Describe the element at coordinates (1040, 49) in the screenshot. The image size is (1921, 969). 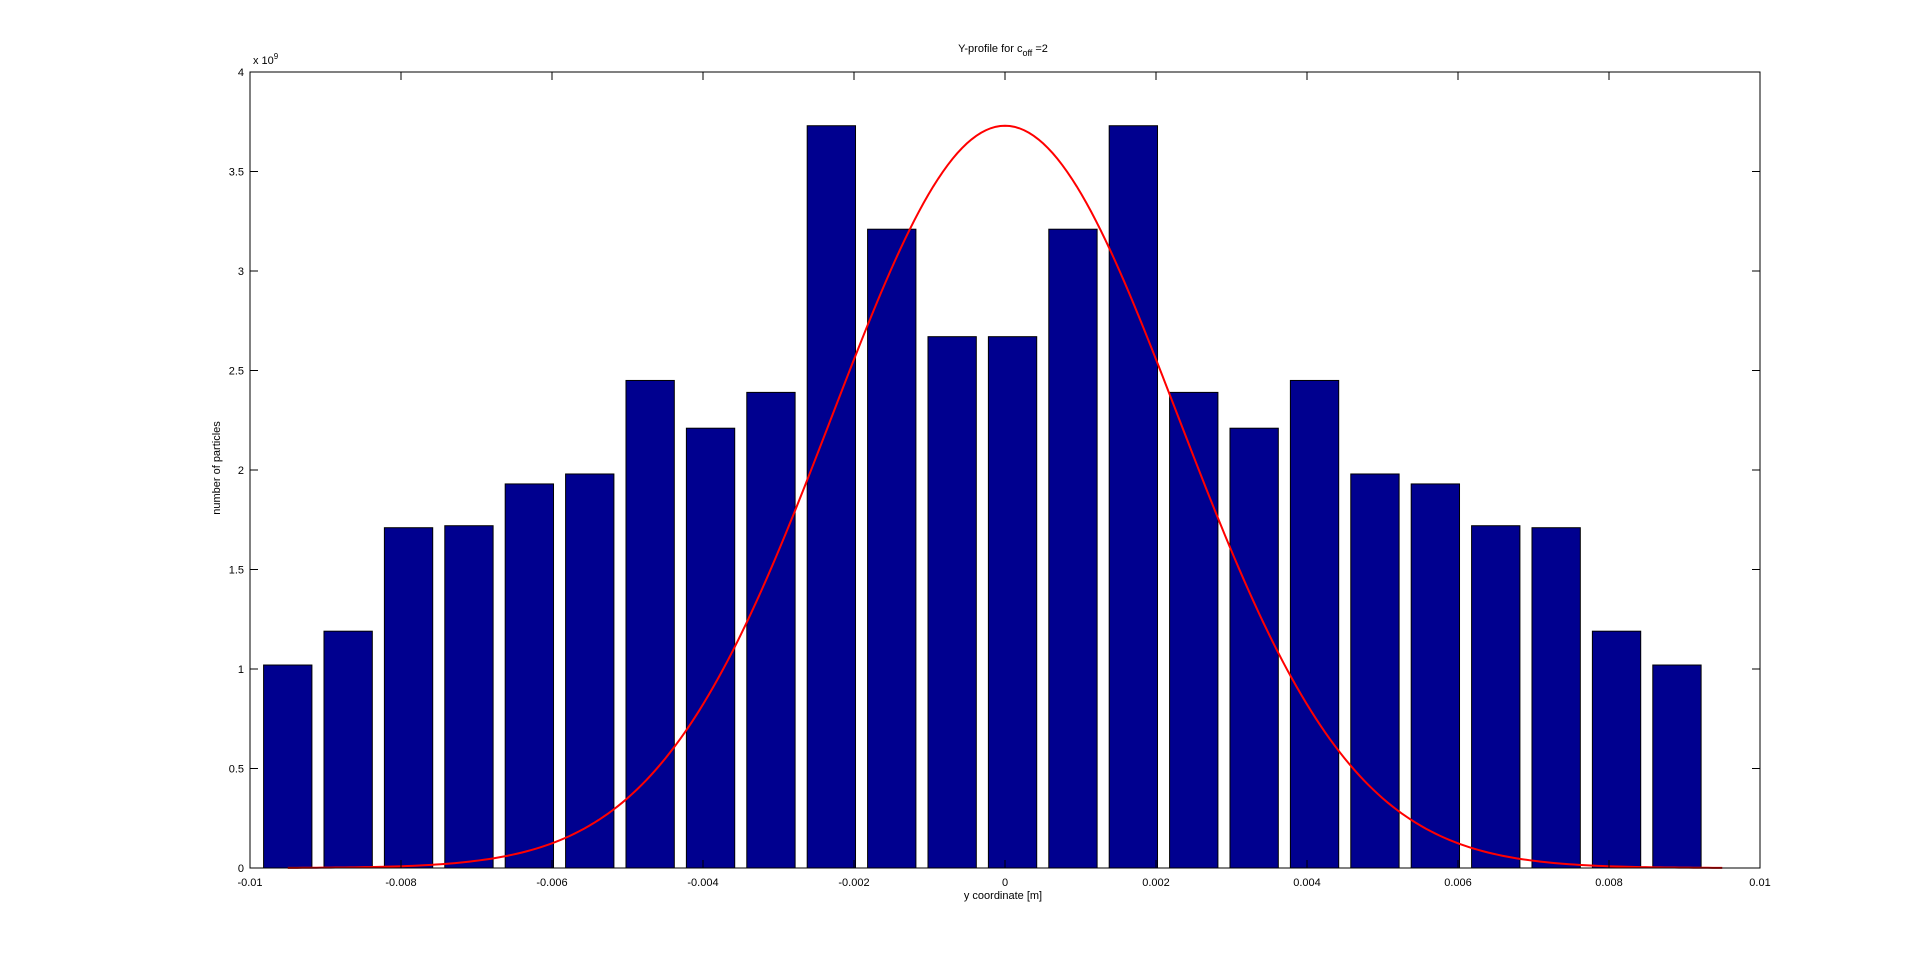
I see `chart-title-suffix: =2` at that location.